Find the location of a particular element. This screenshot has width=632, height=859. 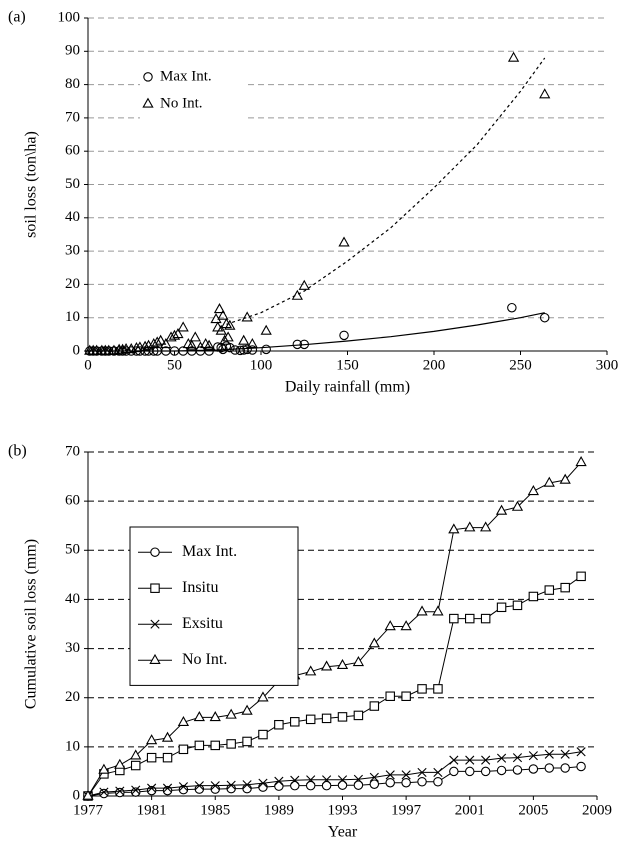

y-tick-label: 60 is located at coordinates (72, 151).